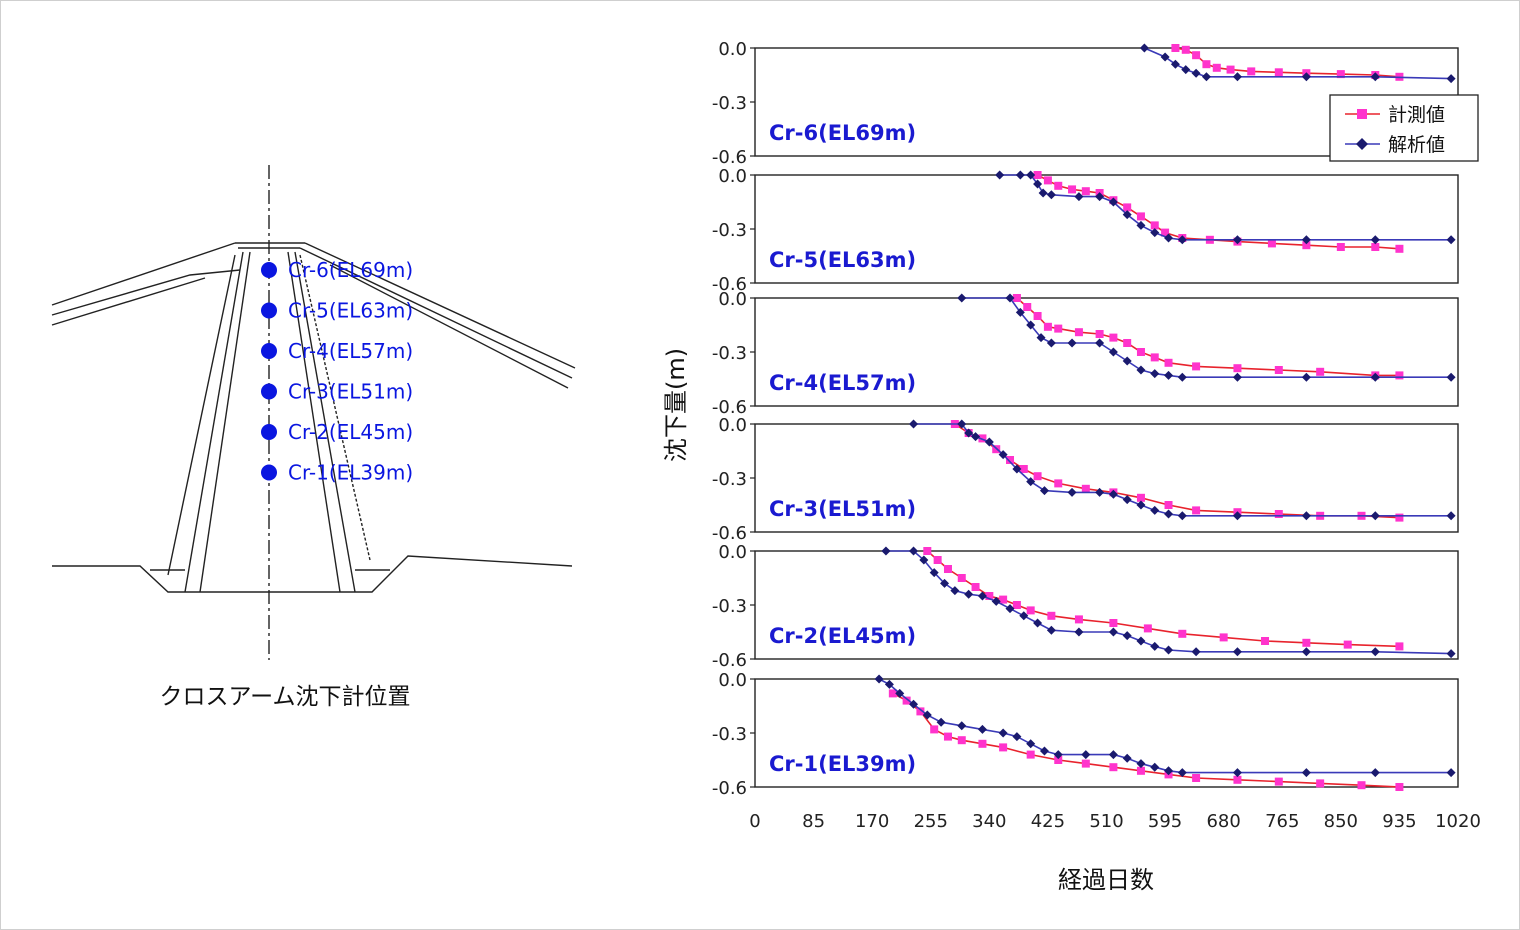  What do you see at coordinates (842, 383) in the screenshot?
I see `panel-title: Cr-4(EL57m)` at bounding box center [842, 383].